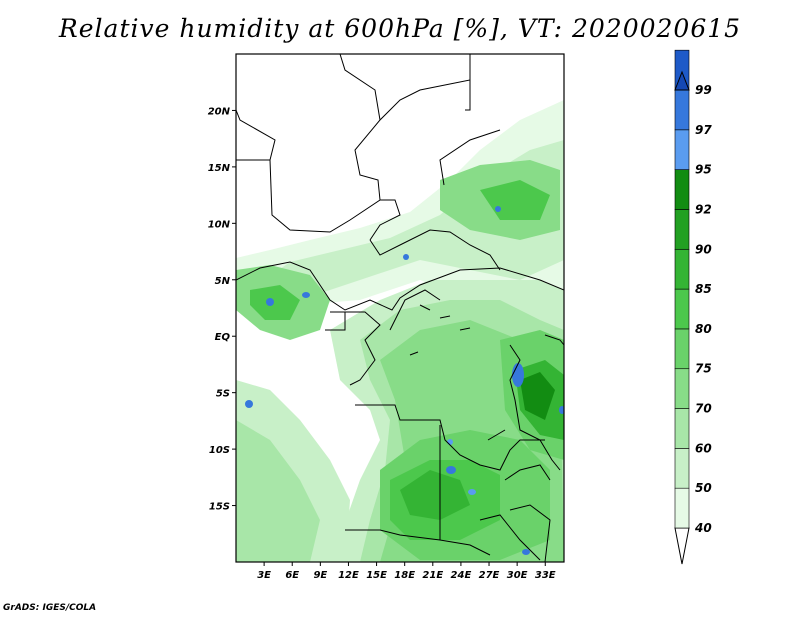 The image size is (800, 618). I want to click on lon-label: 18E, so click(404, 575).